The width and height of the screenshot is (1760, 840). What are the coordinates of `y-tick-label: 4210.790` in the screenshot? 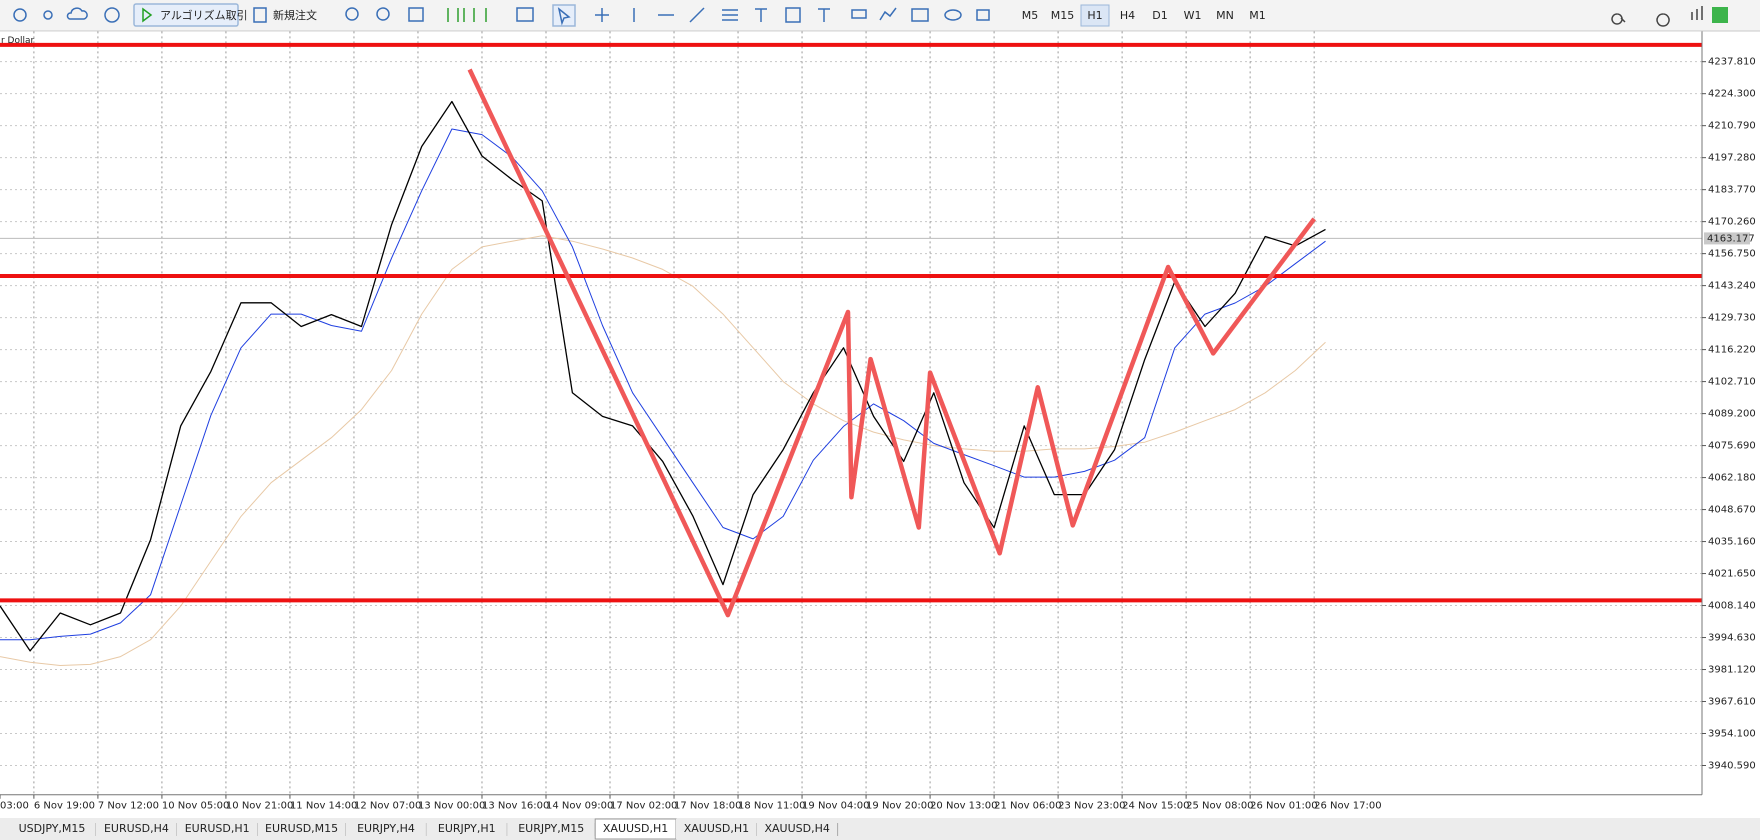 It's located at (1732, 126).